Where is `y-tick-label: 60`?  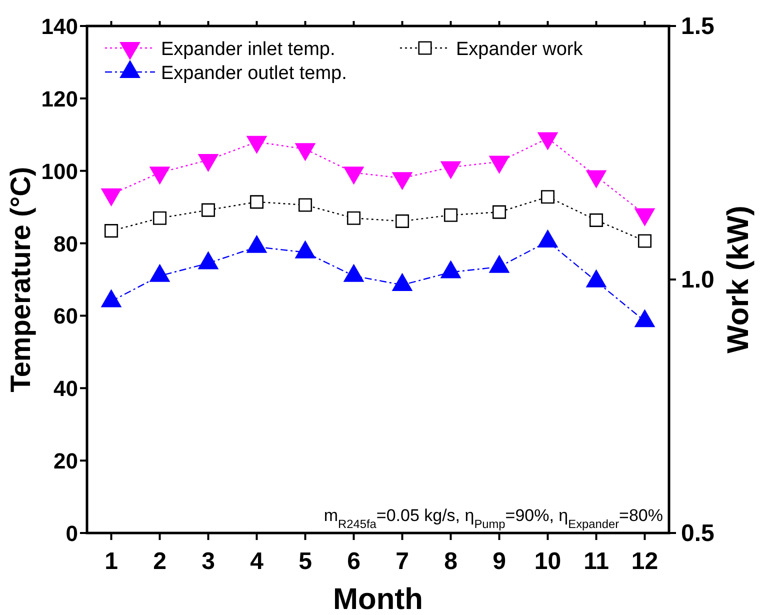
y-tick-label: 60 is located at coordinates (66, 316).